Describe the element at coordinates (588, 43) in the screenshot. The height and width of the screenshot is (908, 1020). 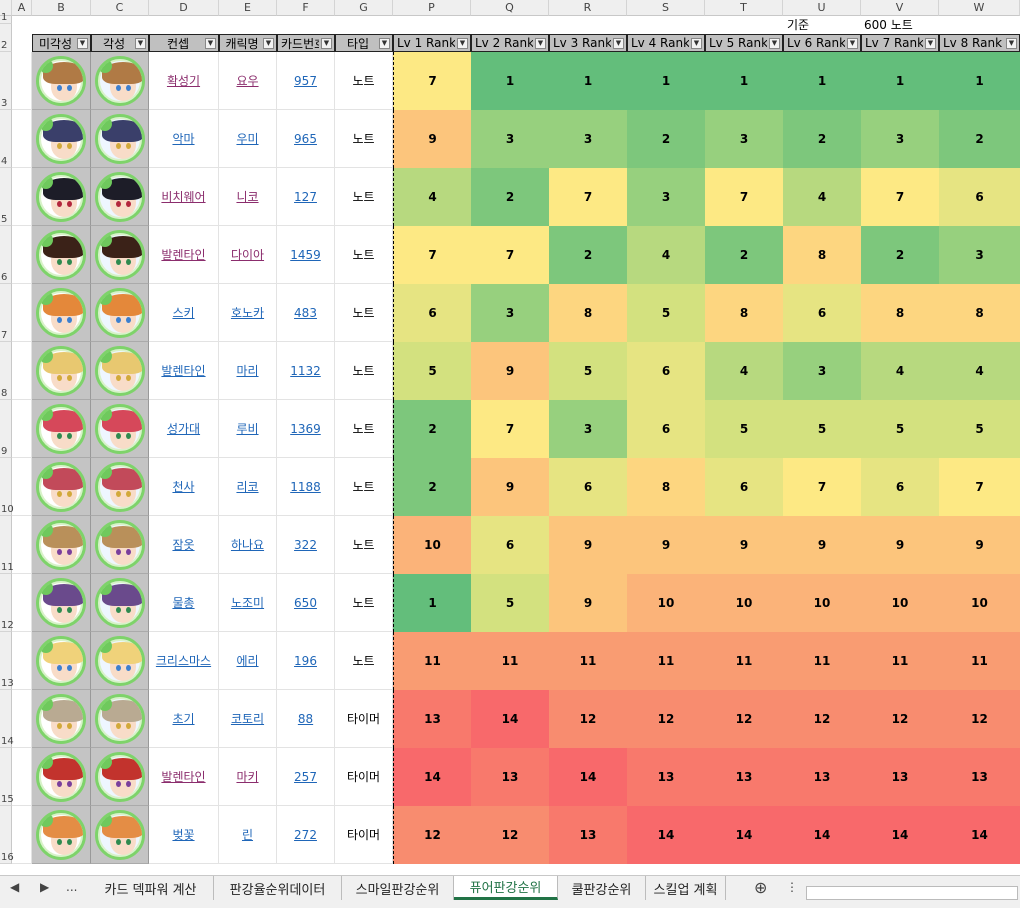
I see `header-lv3-rank: Lv 3 Rank ▼` at that location.